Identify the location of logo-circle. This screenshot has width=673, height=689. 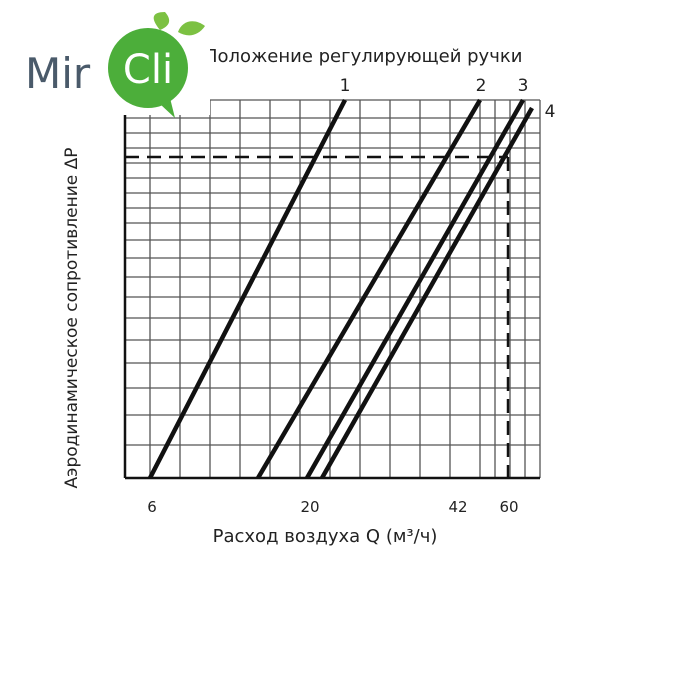
(148, 68).